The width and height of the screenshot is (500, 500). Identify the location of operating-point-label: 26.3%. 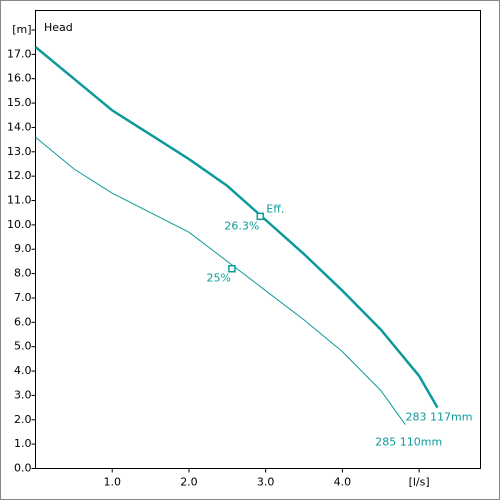
(241, 225).